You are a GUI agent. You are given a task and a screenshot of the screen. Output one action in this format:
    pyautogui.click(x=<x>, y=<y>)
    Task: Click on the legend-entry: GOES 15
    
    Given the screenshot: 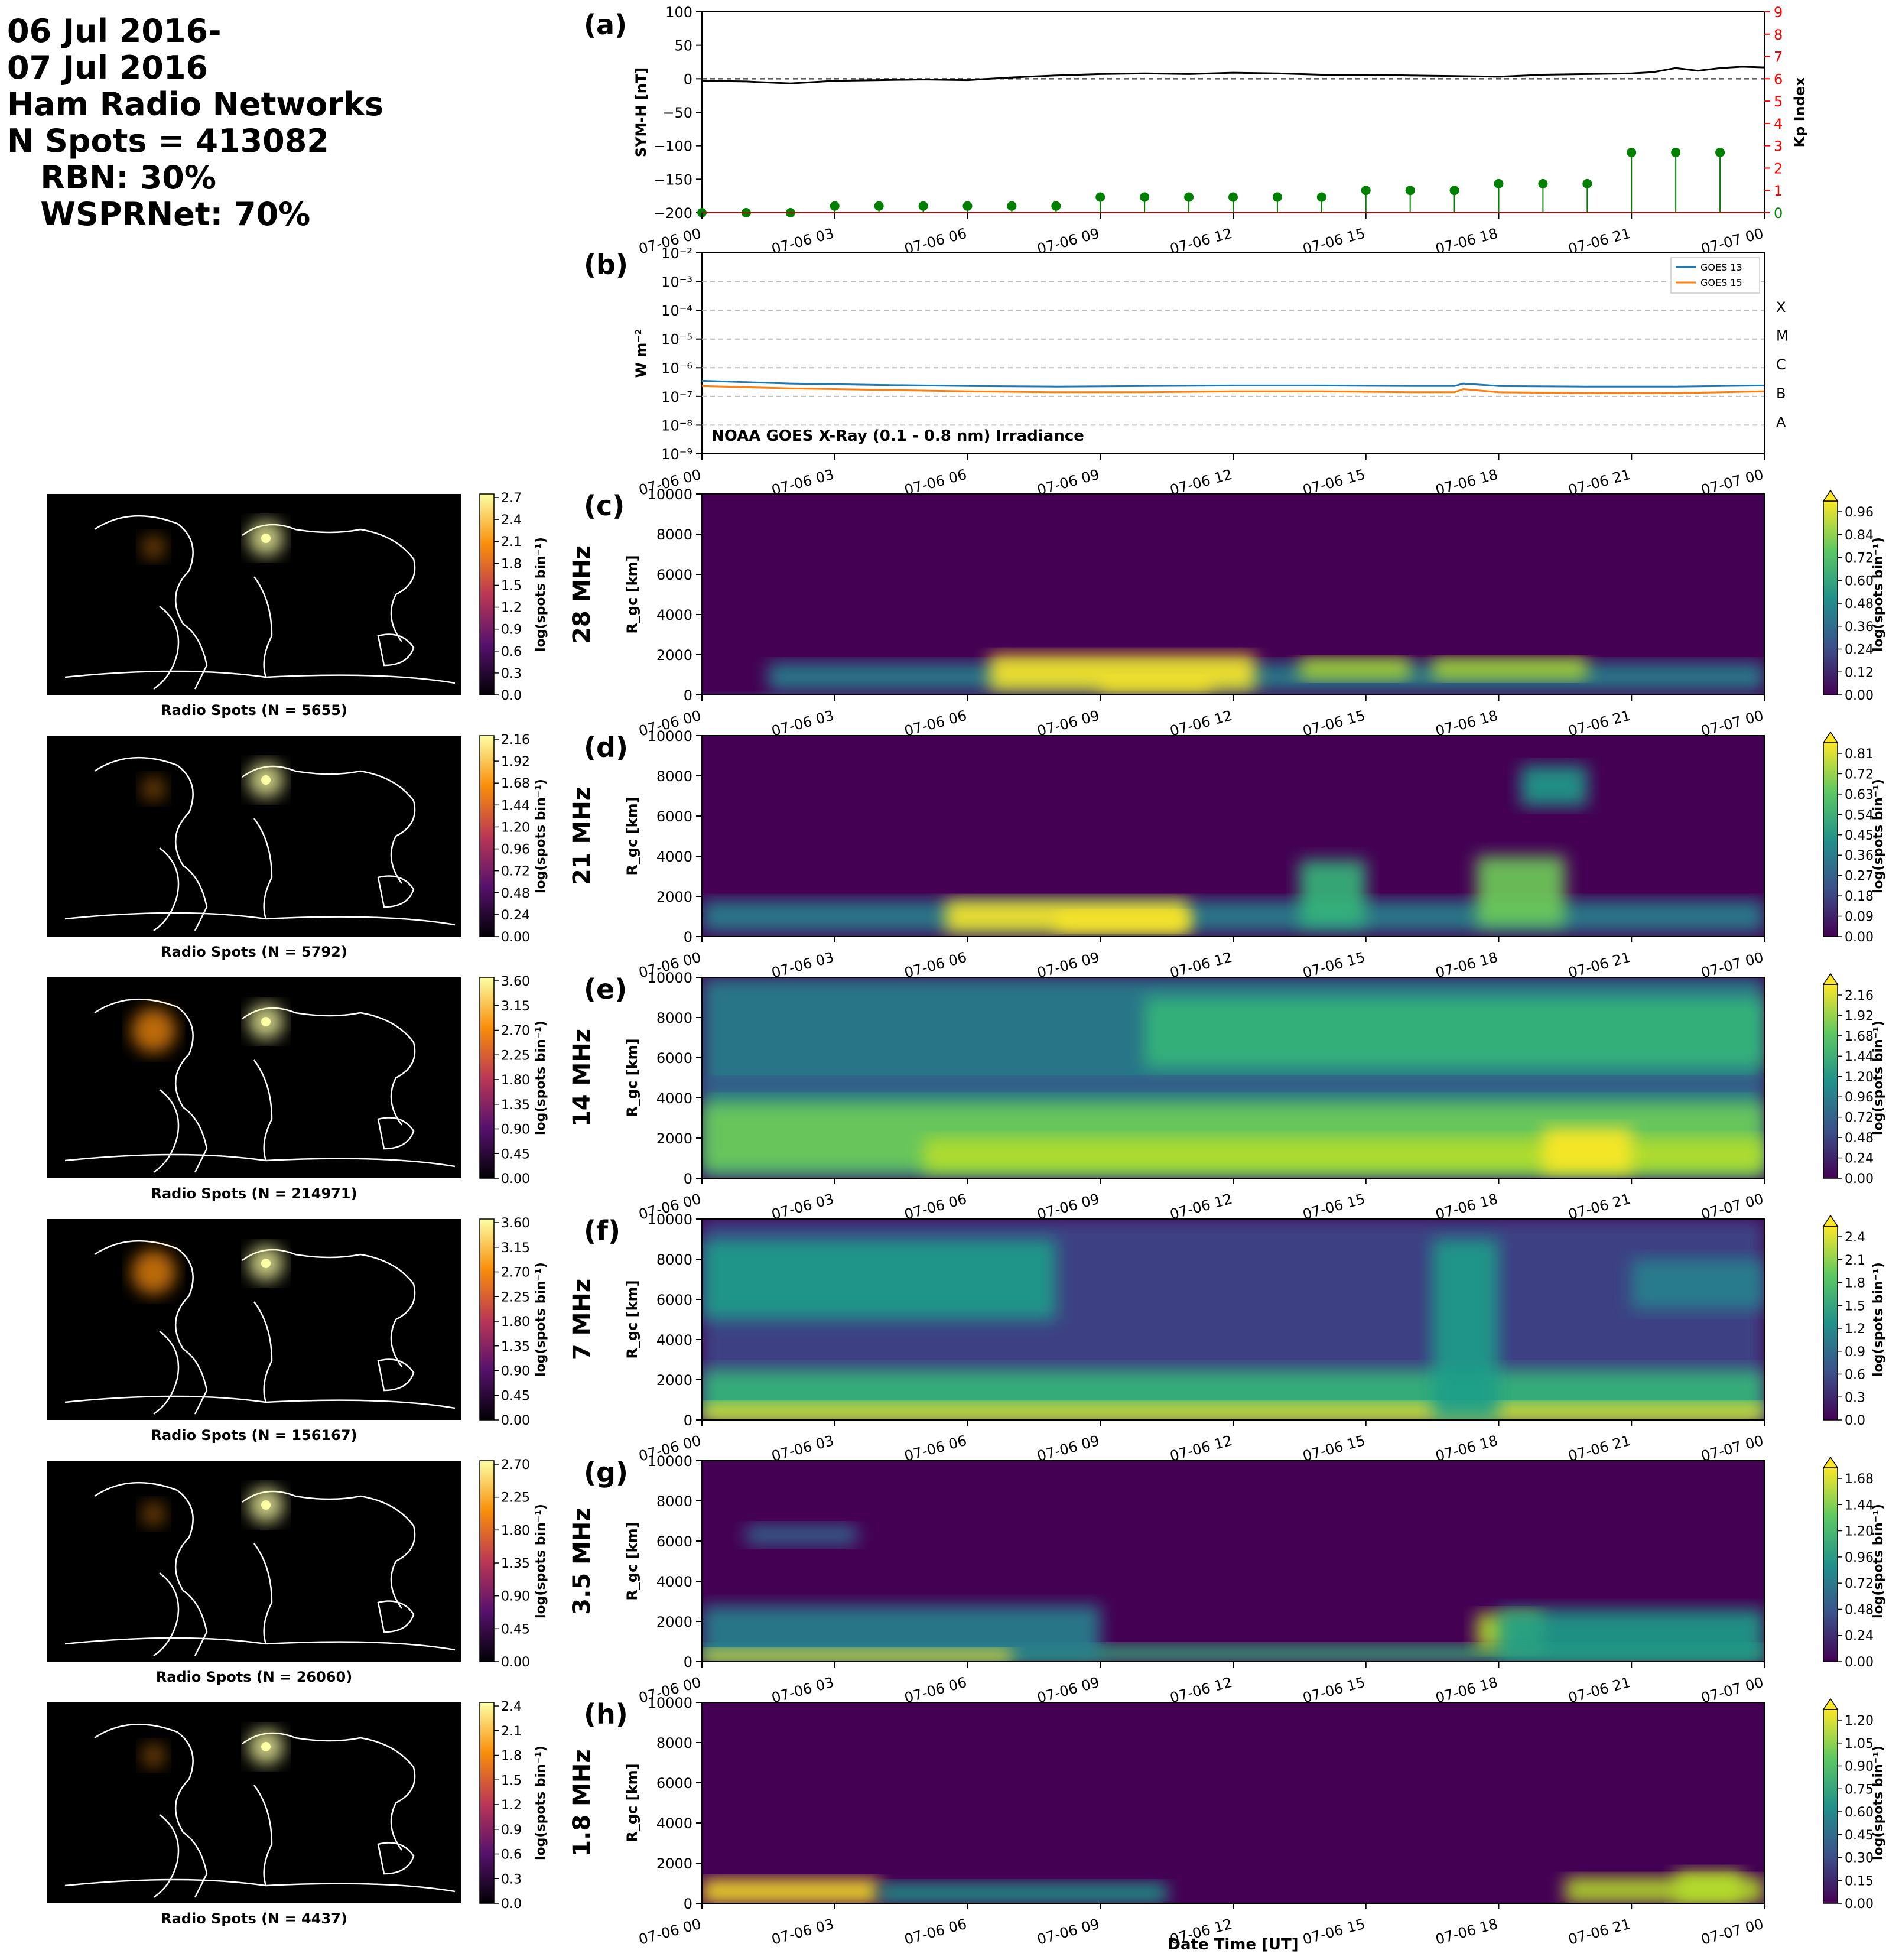 What is the action you would take?
    pyautogui.click(x=1721, y=282)
    